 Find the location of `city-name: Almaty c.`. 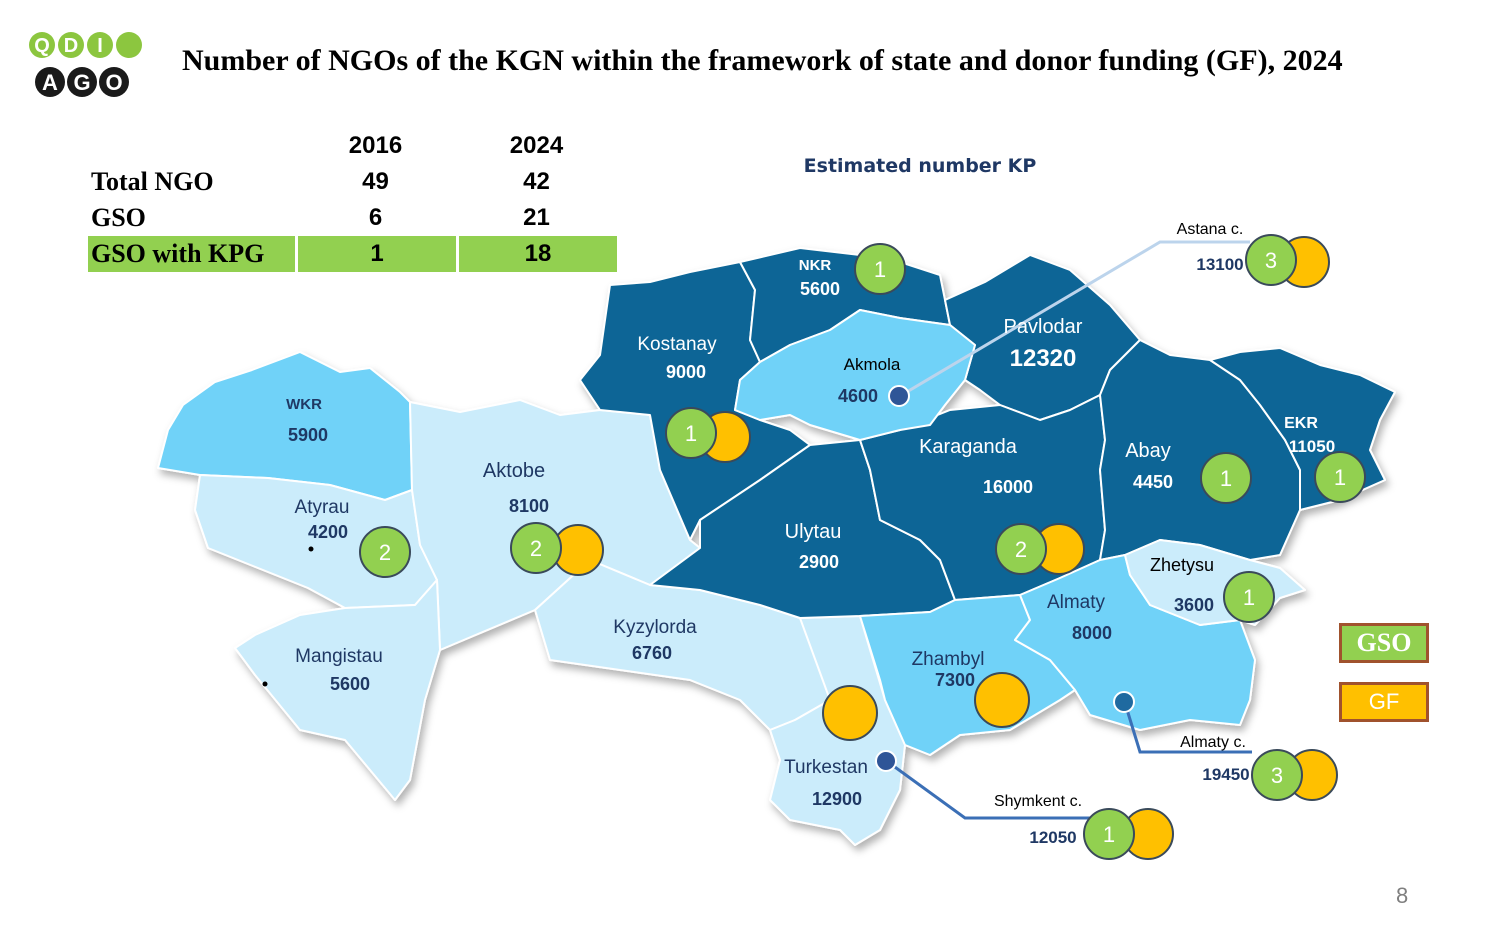

city-name: Almaty c. is located at coordinates (1213, 742).